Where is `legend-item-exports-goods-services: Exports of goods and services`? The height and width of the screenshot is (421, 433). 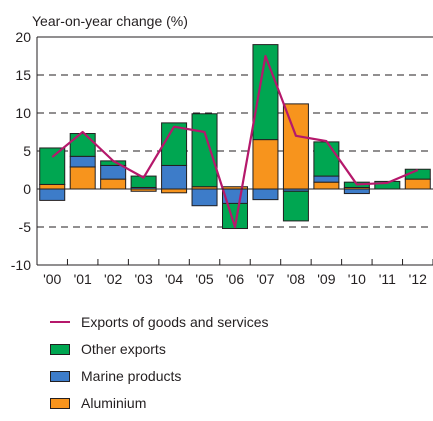 legend-item-exports-goods-services: Exports of goods and services is located at coordinates (230, 326).